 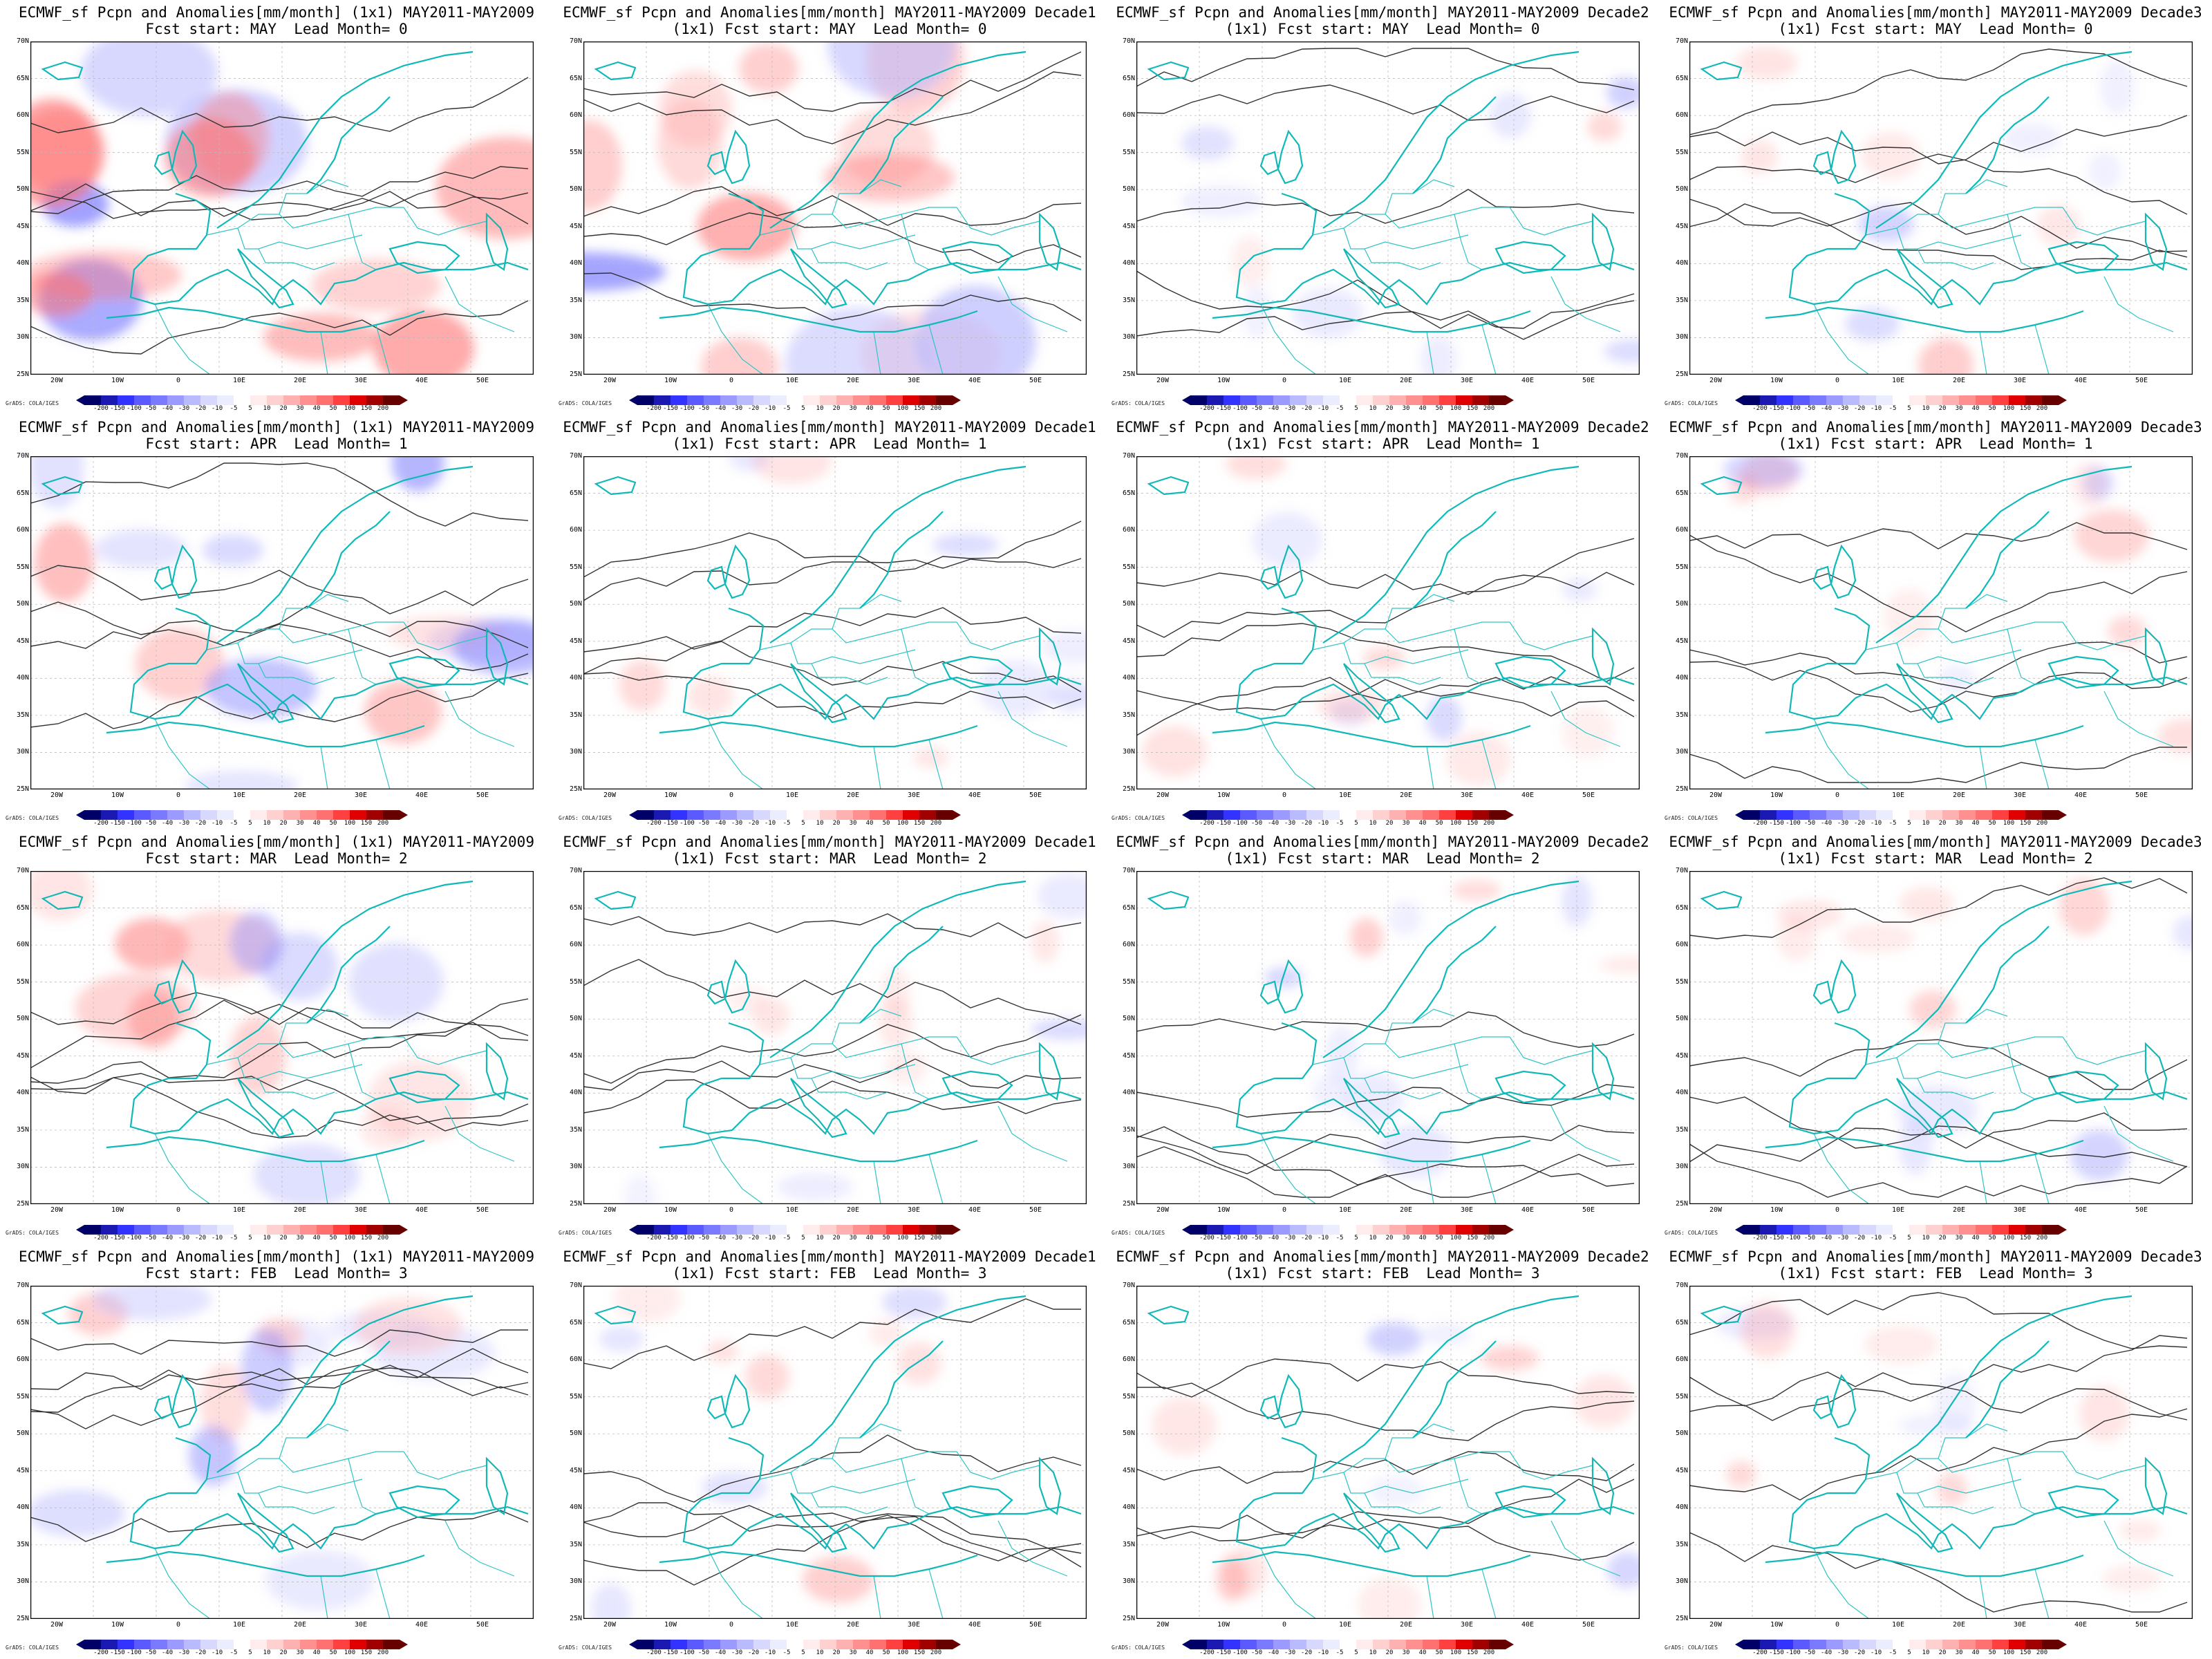 What do you see at coordinates (178, 1210) in the screenshot?
I see `longitude-tick-label: 0` at bounding box center [178, 1210].